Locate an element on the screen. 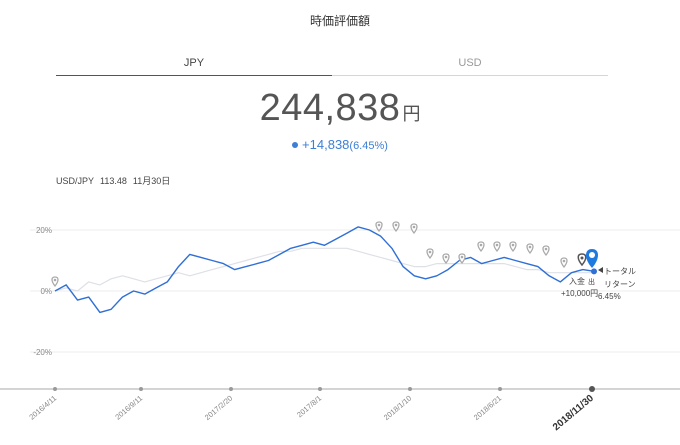 The image size is (680, 445). y-tick-label: 0% is located at coordinates (46, 291).